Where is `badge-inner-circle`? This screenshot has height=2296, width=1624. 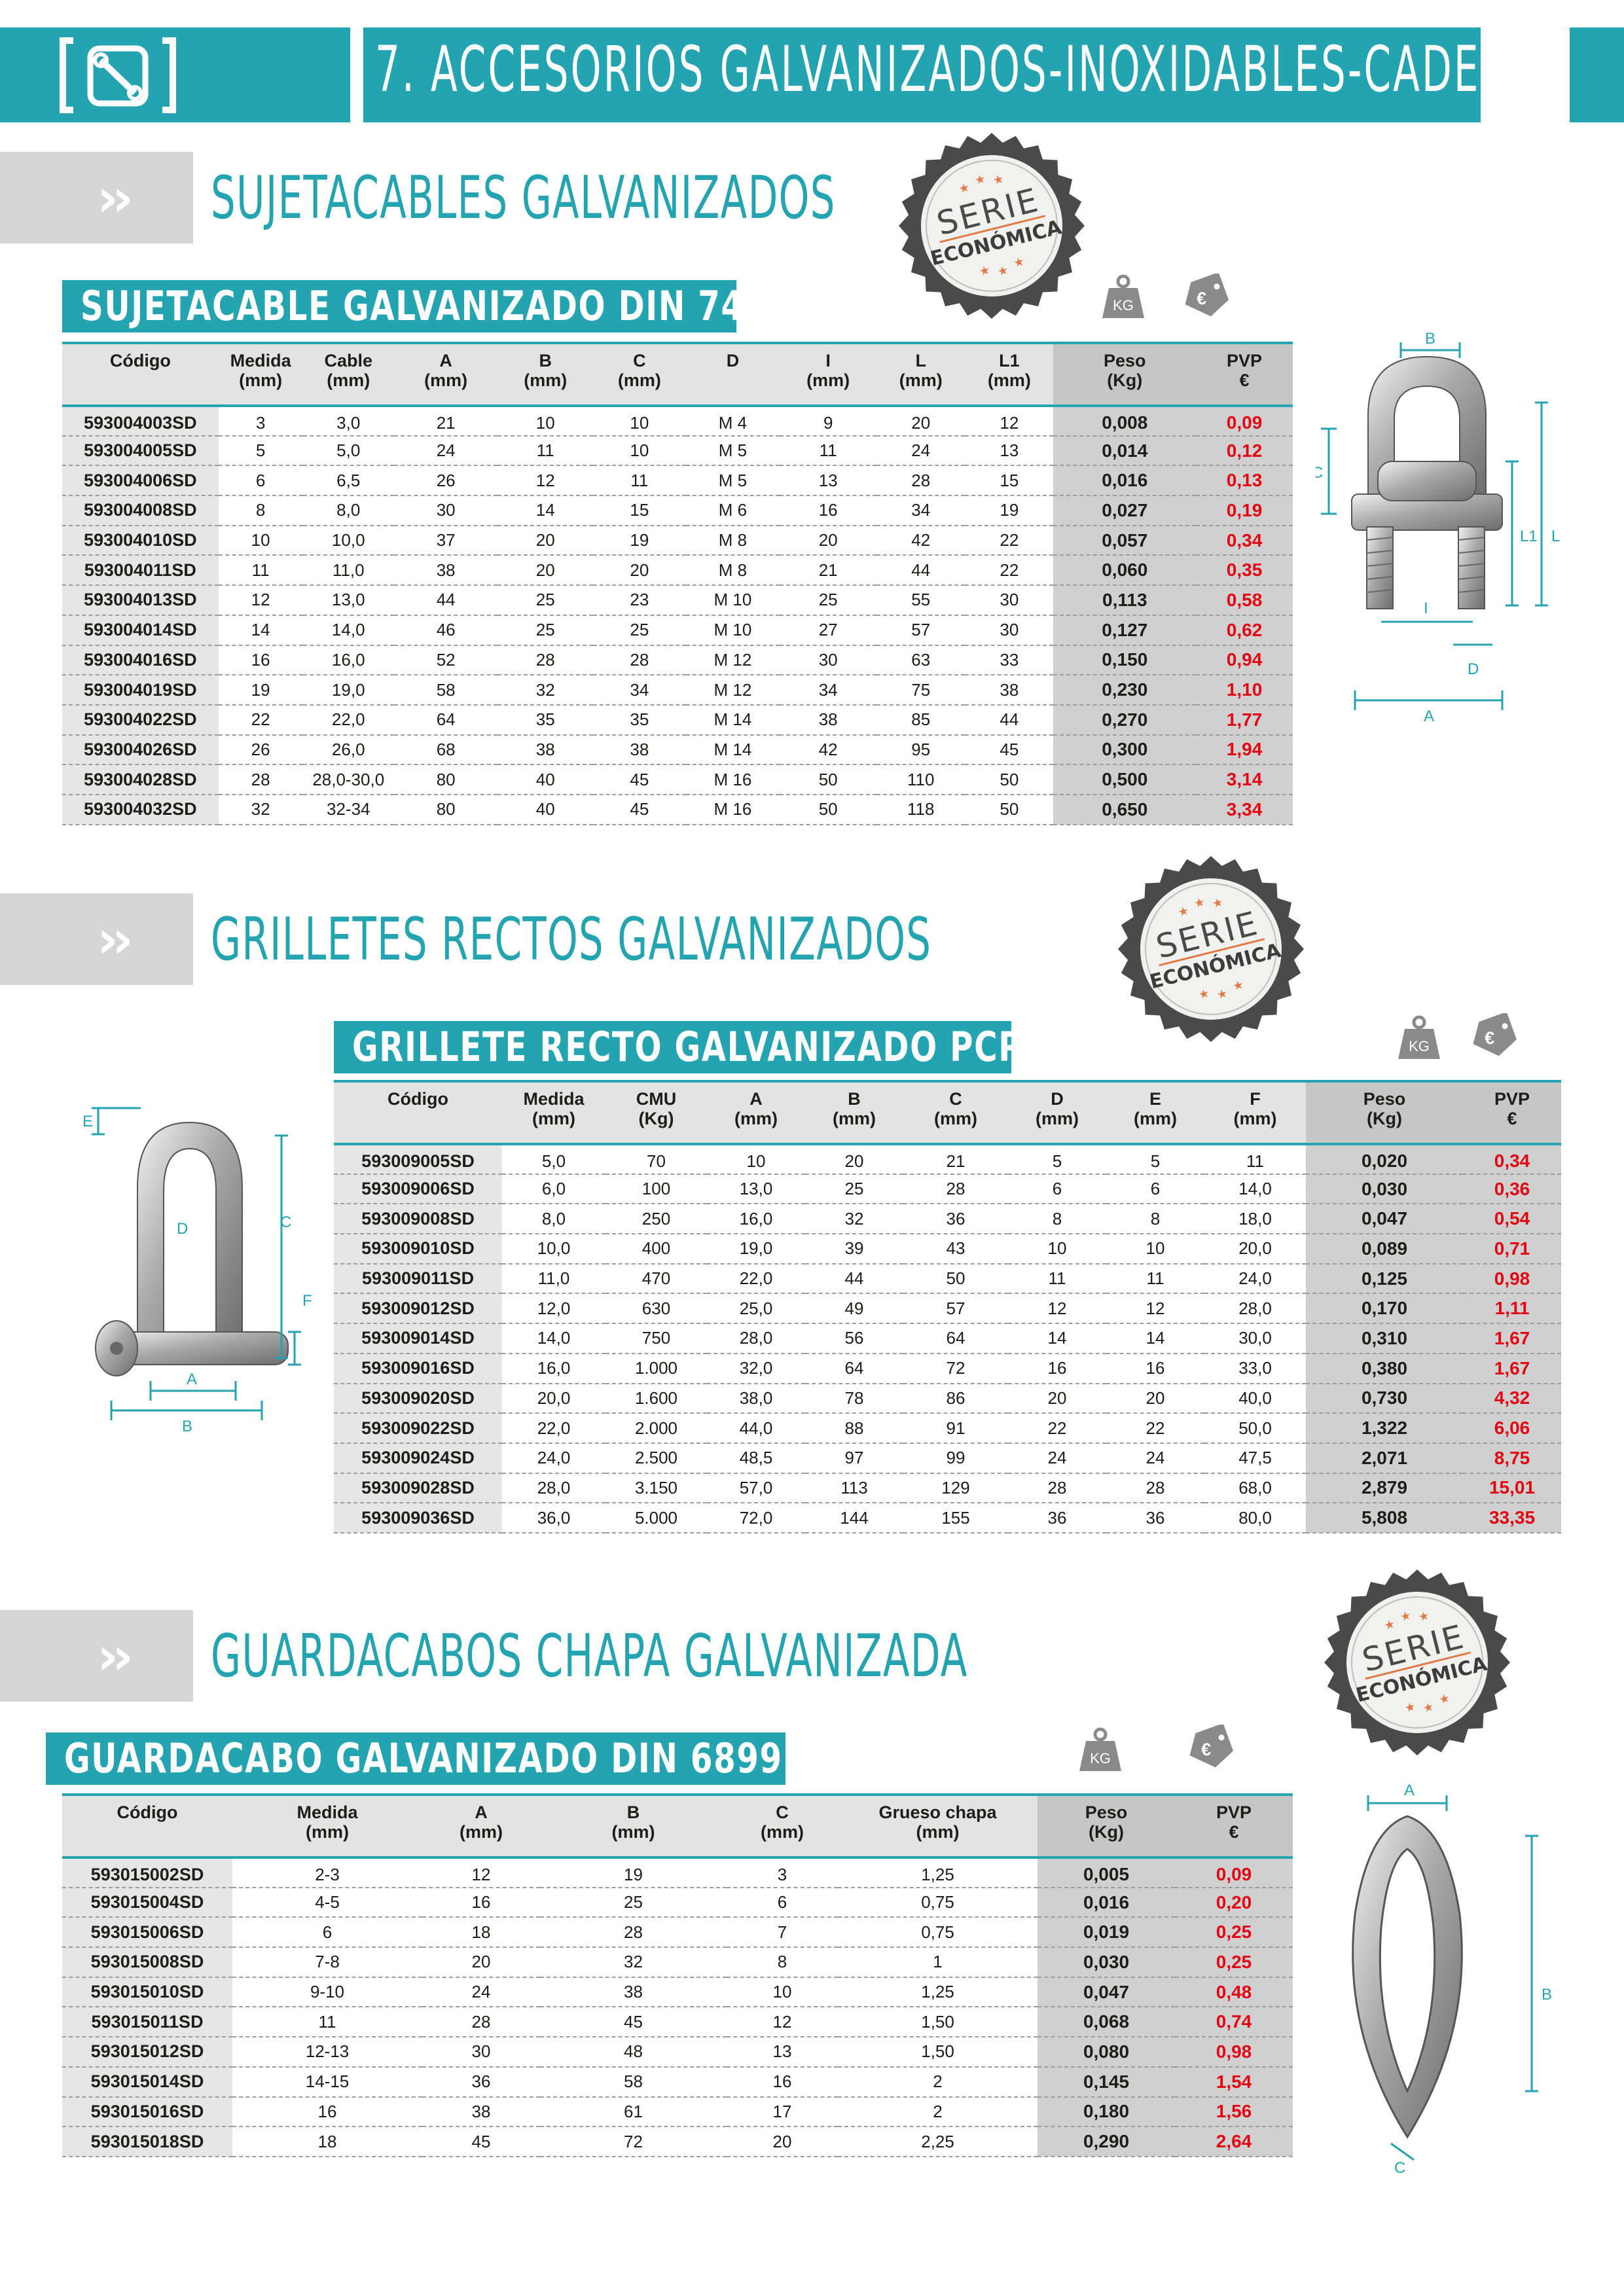 badge-inner-circle is located at coordinates (1211, 949).